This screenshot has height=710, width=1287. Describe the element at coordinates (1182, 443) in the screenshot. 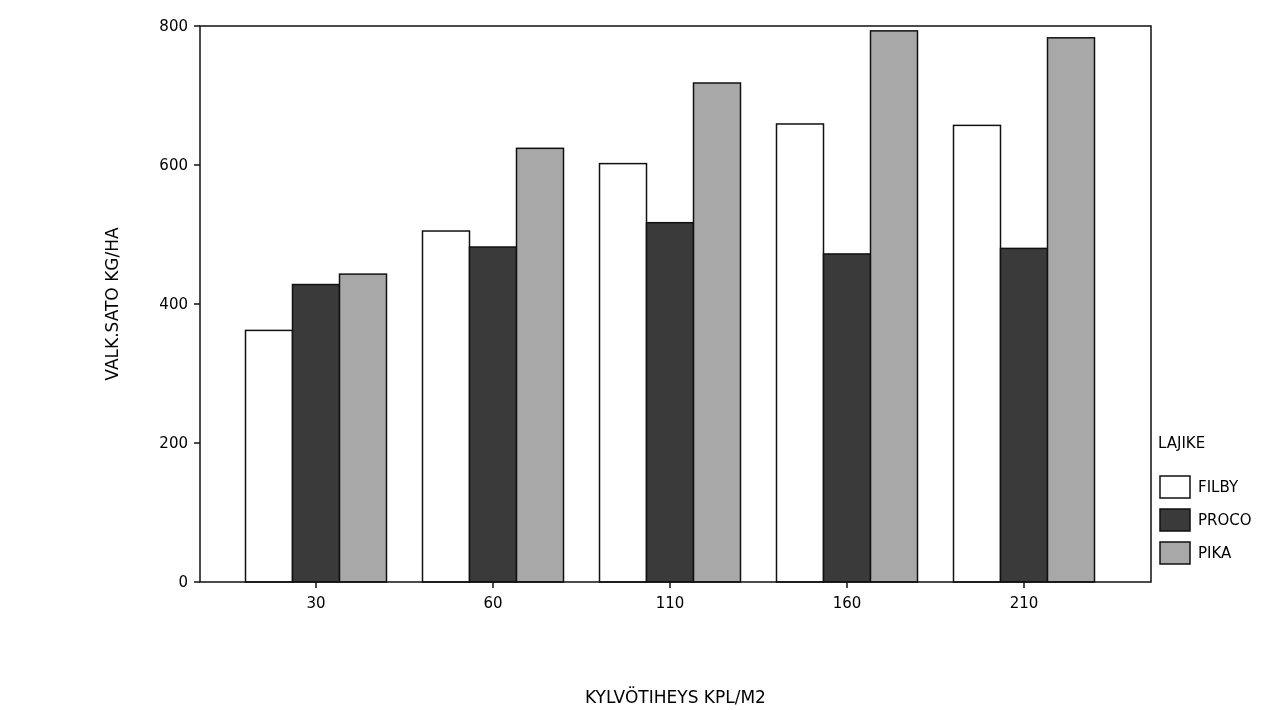

I see `legend-title: LAJIKE` at that location.